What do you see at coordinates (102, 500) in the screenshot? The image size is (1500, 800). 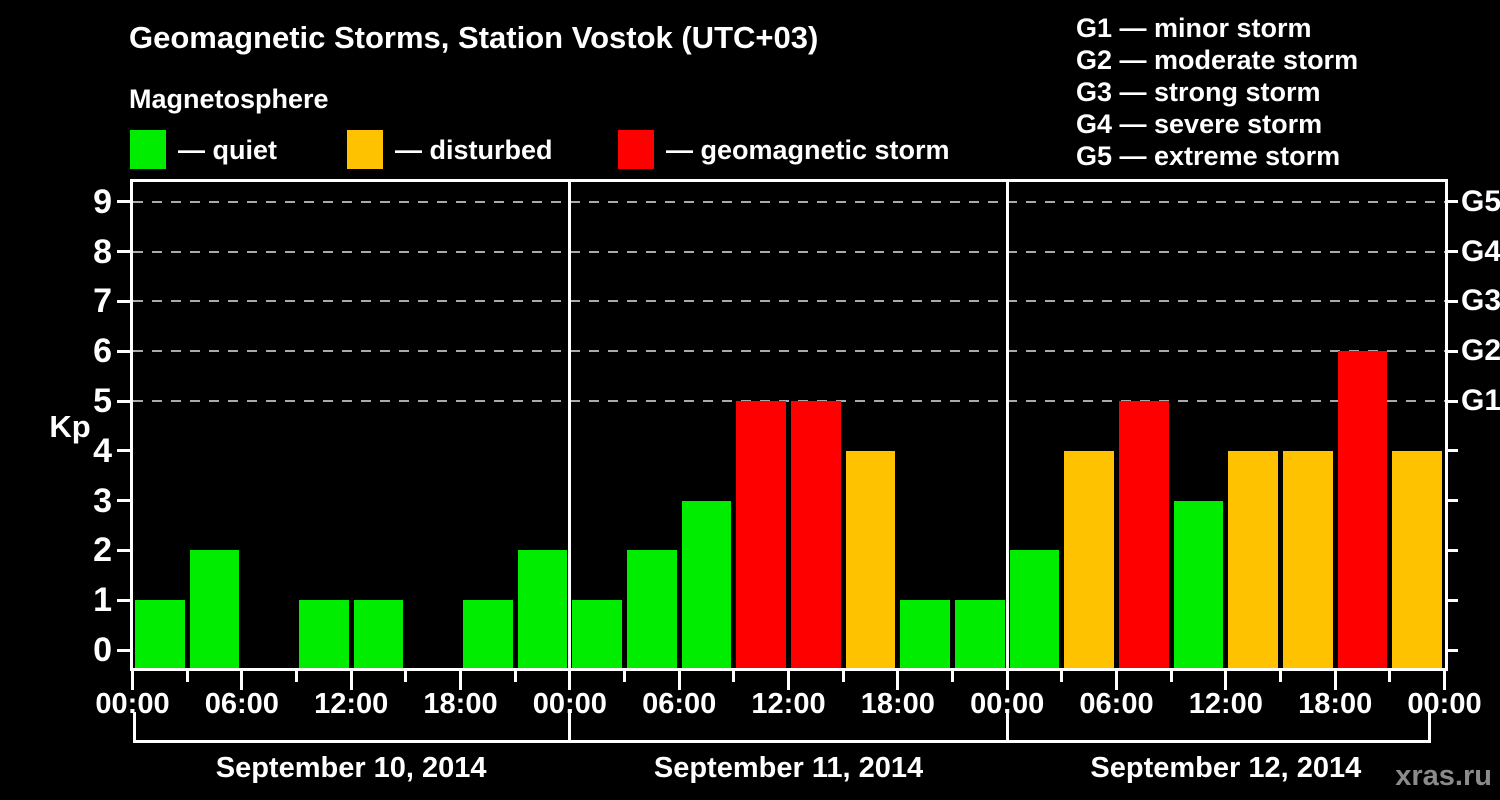 I see `y-tick-label: 3` at bounding box center [102, 500].